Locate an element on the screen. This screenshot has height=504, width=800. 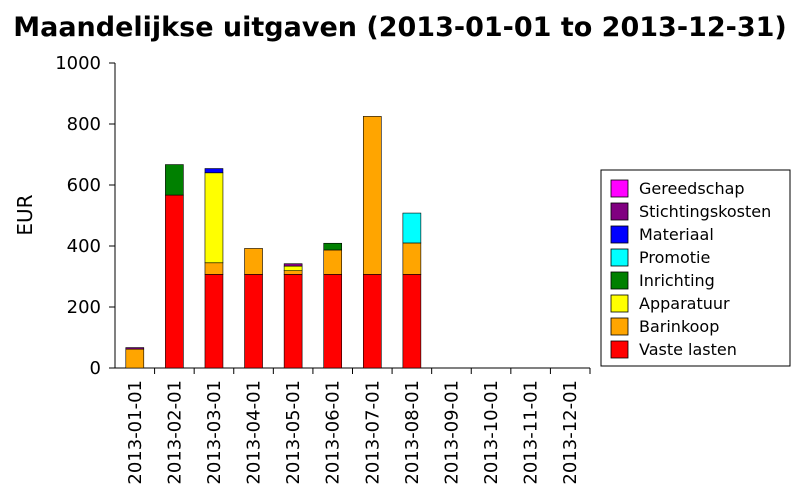
x-tick-label: 2013-10-01 is located at coordinates (491, 432).